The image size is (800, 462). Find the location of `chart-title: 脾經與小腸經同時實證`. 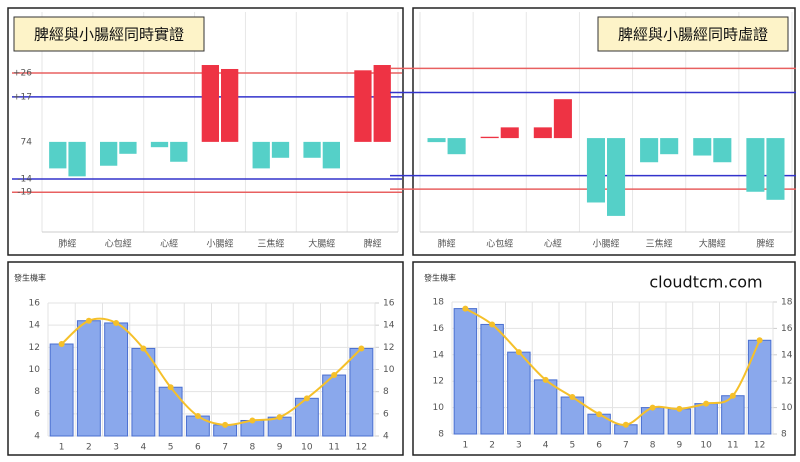

chart-title: 脾經與小腸經同時實證 is located at coordinates (109, 35).